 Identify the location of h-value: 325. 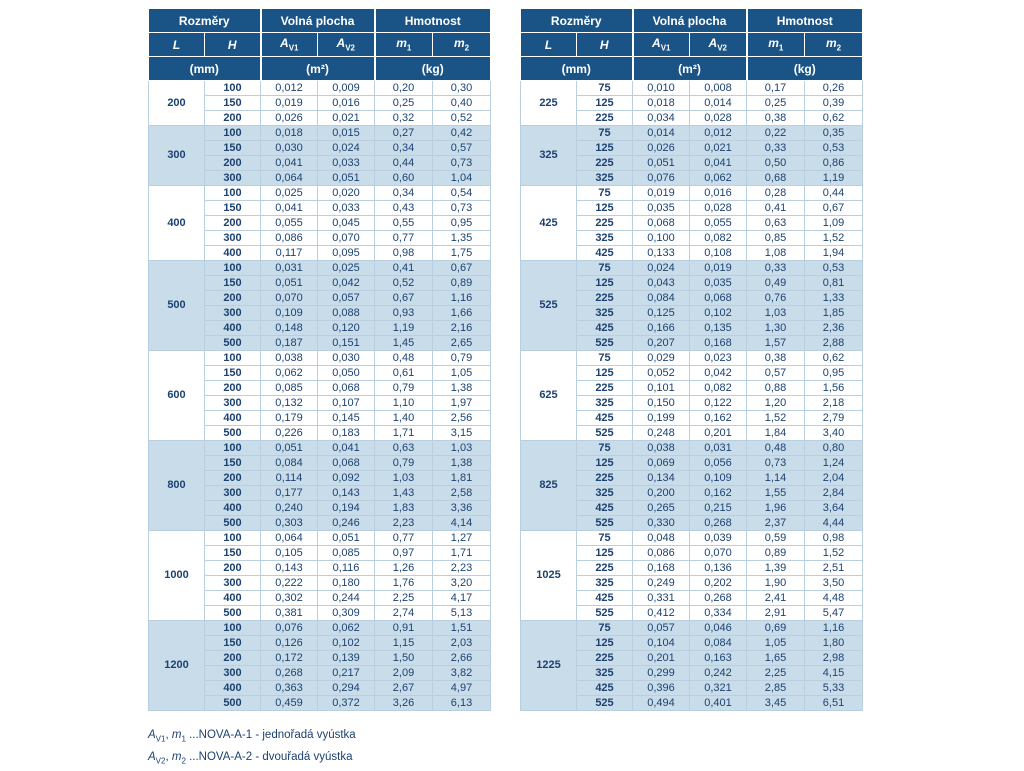
(604, 493).